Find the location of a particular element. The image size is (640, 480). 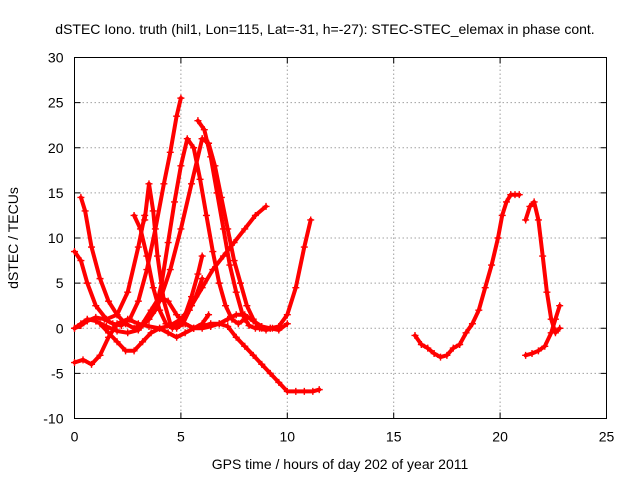

x-tick-label: 5 is located at coordinates (181, 437).